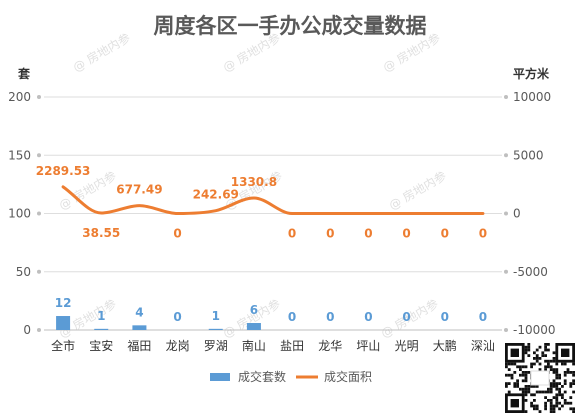  What do you see at coordinates (291, 376) in the screenshot?
I see `legend: 成交套数 成交面积` at bounding box center [291, 376].